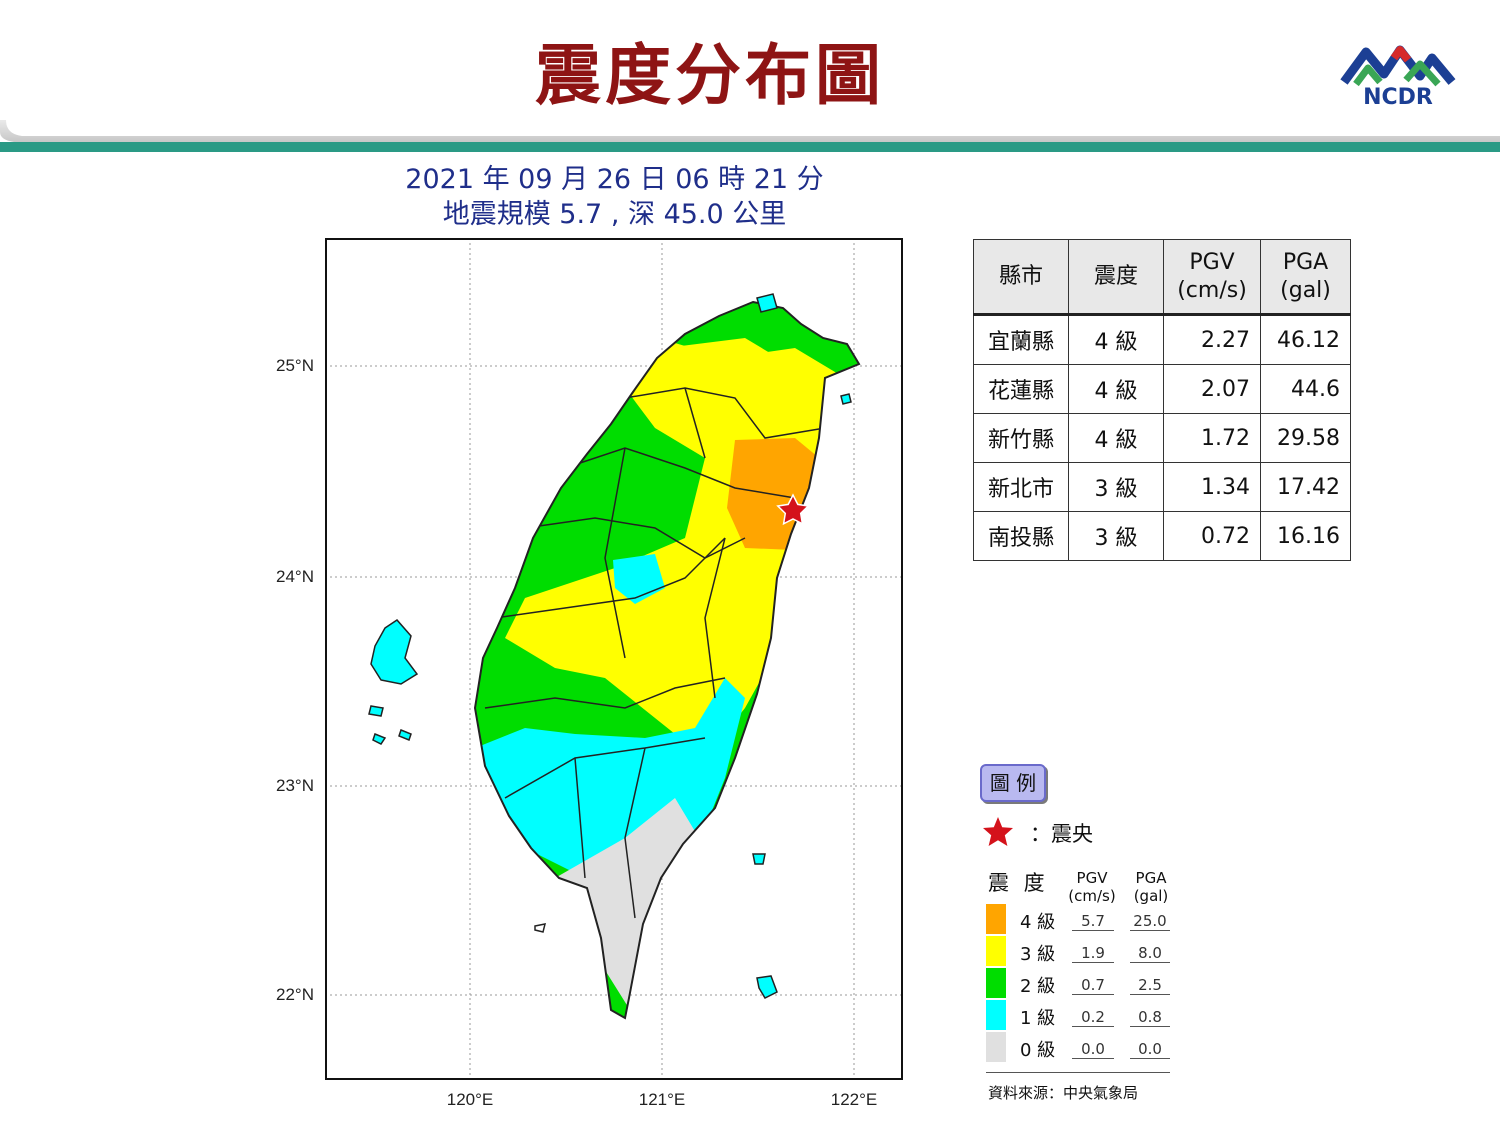 The image size is (1500, 1125). I want to click on legend-row-1: 1 級 0.2 0.8, so click(1081, 1015).